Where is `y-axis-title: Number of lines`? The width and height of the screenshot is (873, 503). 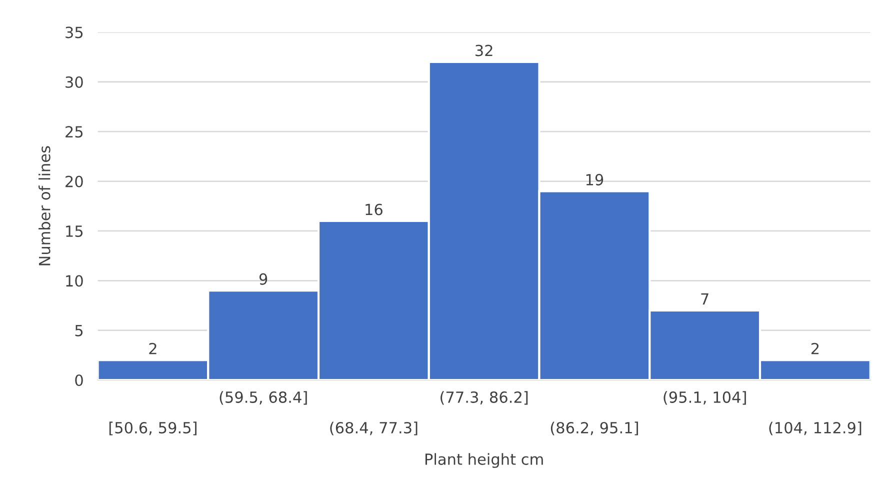
y-axis-title: Number of lines is located at coordinates (44, 206).